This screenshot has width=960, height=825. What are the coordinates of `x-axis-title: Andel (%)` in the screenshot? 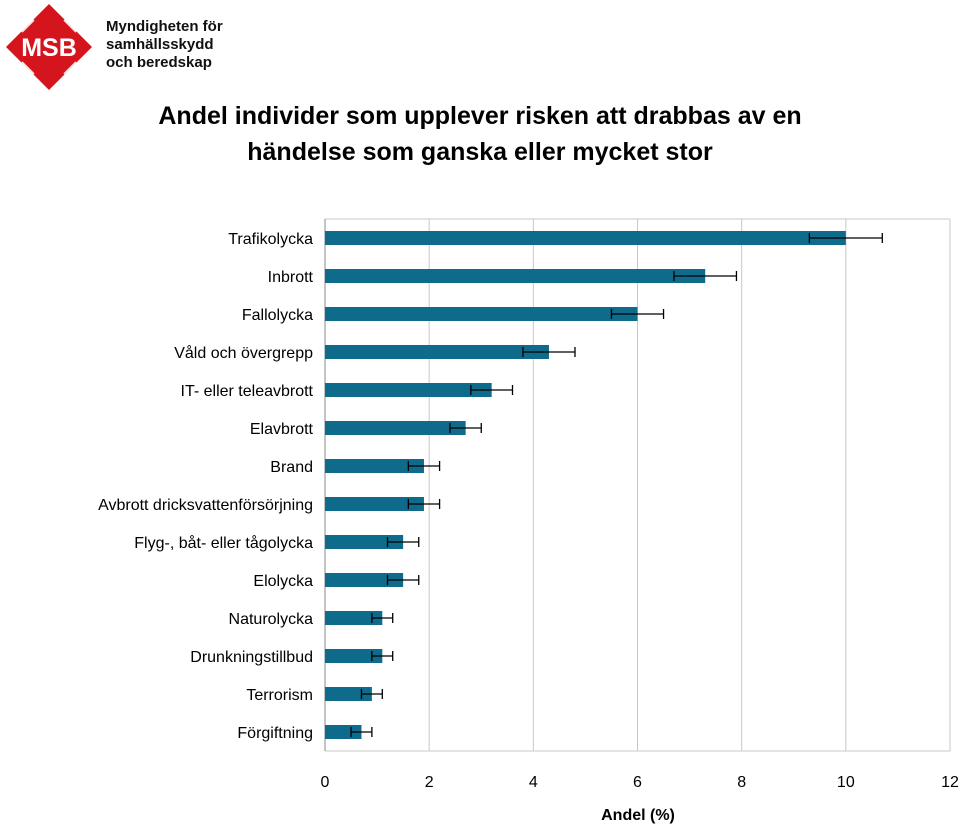 It's located at (638, 815).